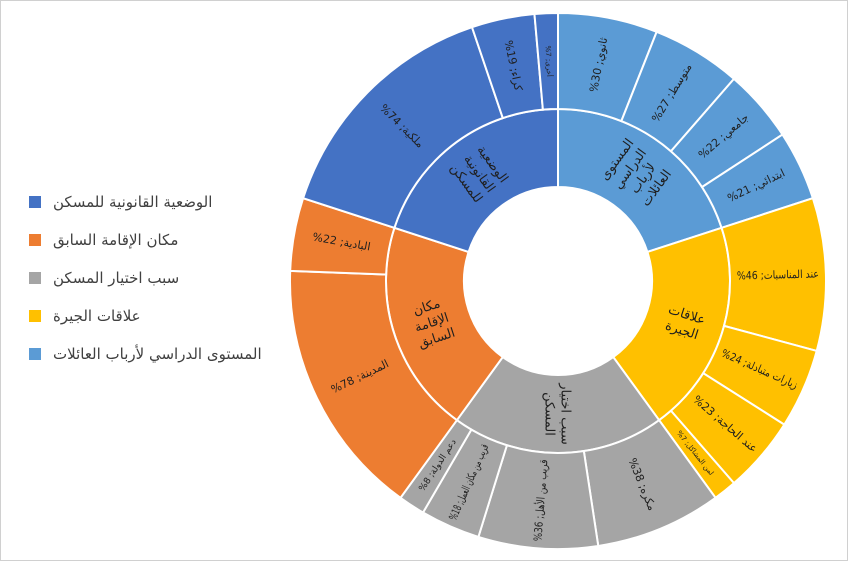 Image resolution: width=848 pixels, height=561 pixels. I want to click on legend-item-housing-choice: سبب اختيار المسكن, so click(149, 278).